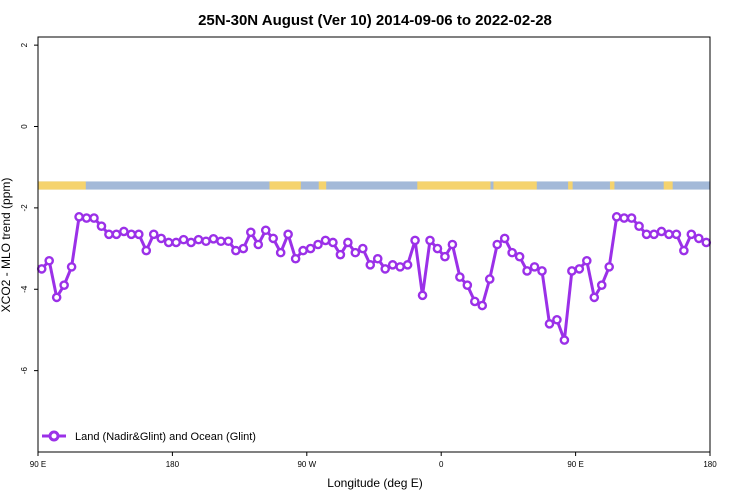 Image resolution: width=750 pixels, height=500 pixels. I want to click on y-axis: 2 0 -2 -4 -6, so click(29, 208).